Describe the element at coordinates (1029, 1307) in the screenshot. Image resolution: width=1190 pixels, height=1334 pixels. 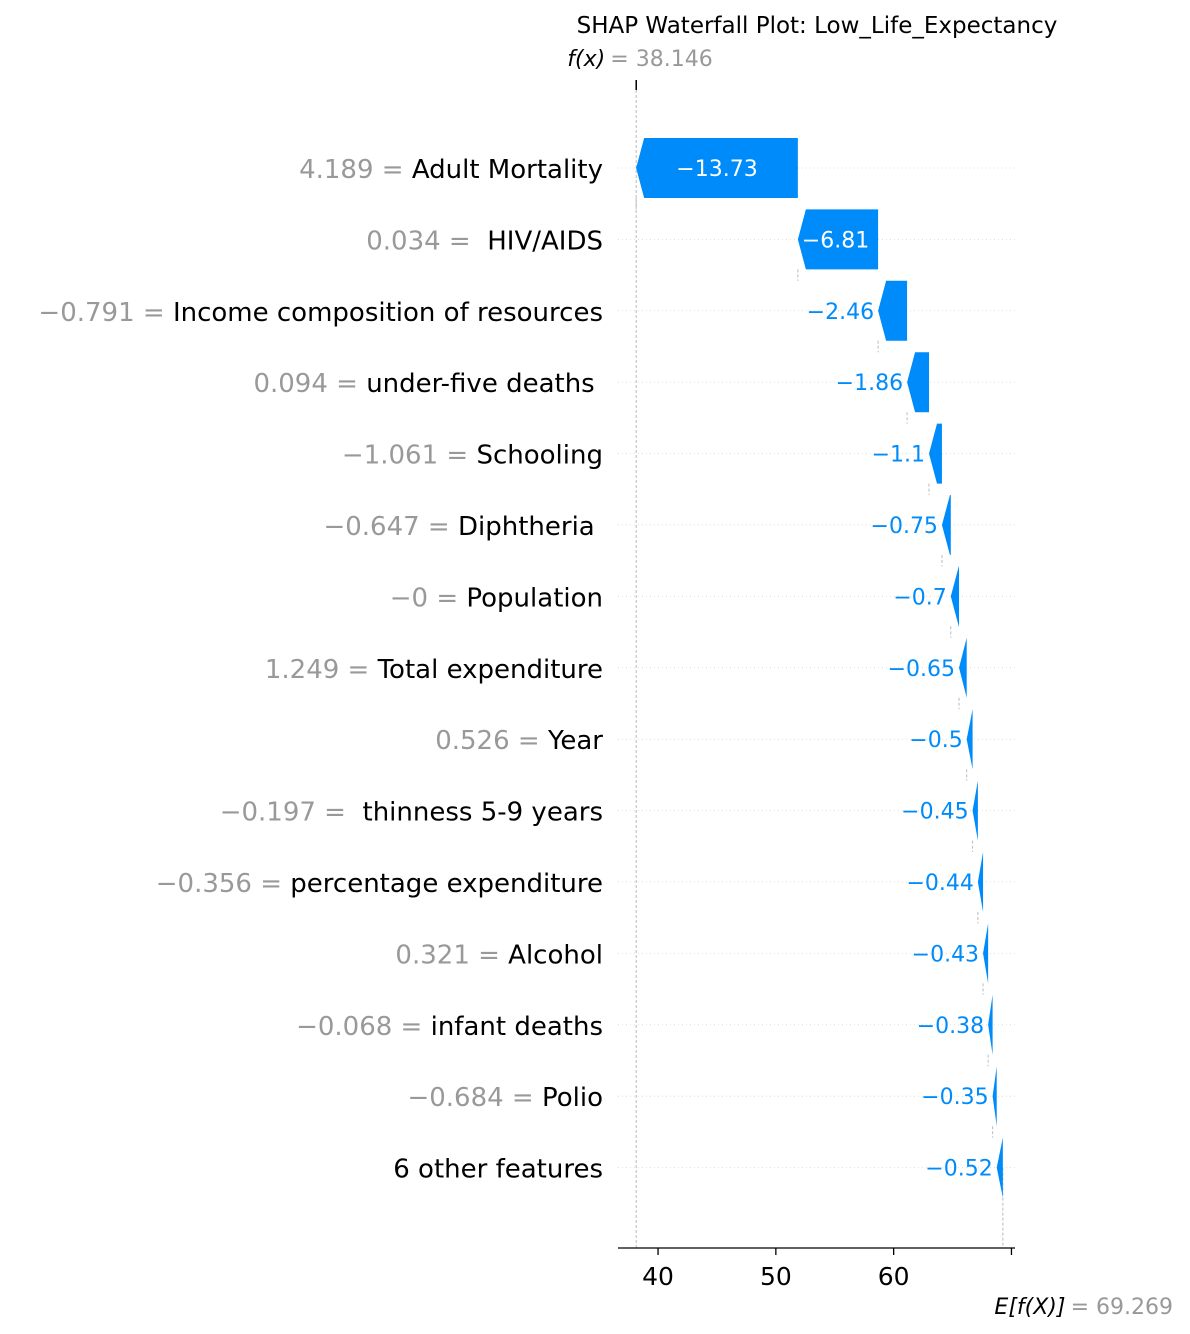
I see `base-value-label: E[f(X)]` at that location.